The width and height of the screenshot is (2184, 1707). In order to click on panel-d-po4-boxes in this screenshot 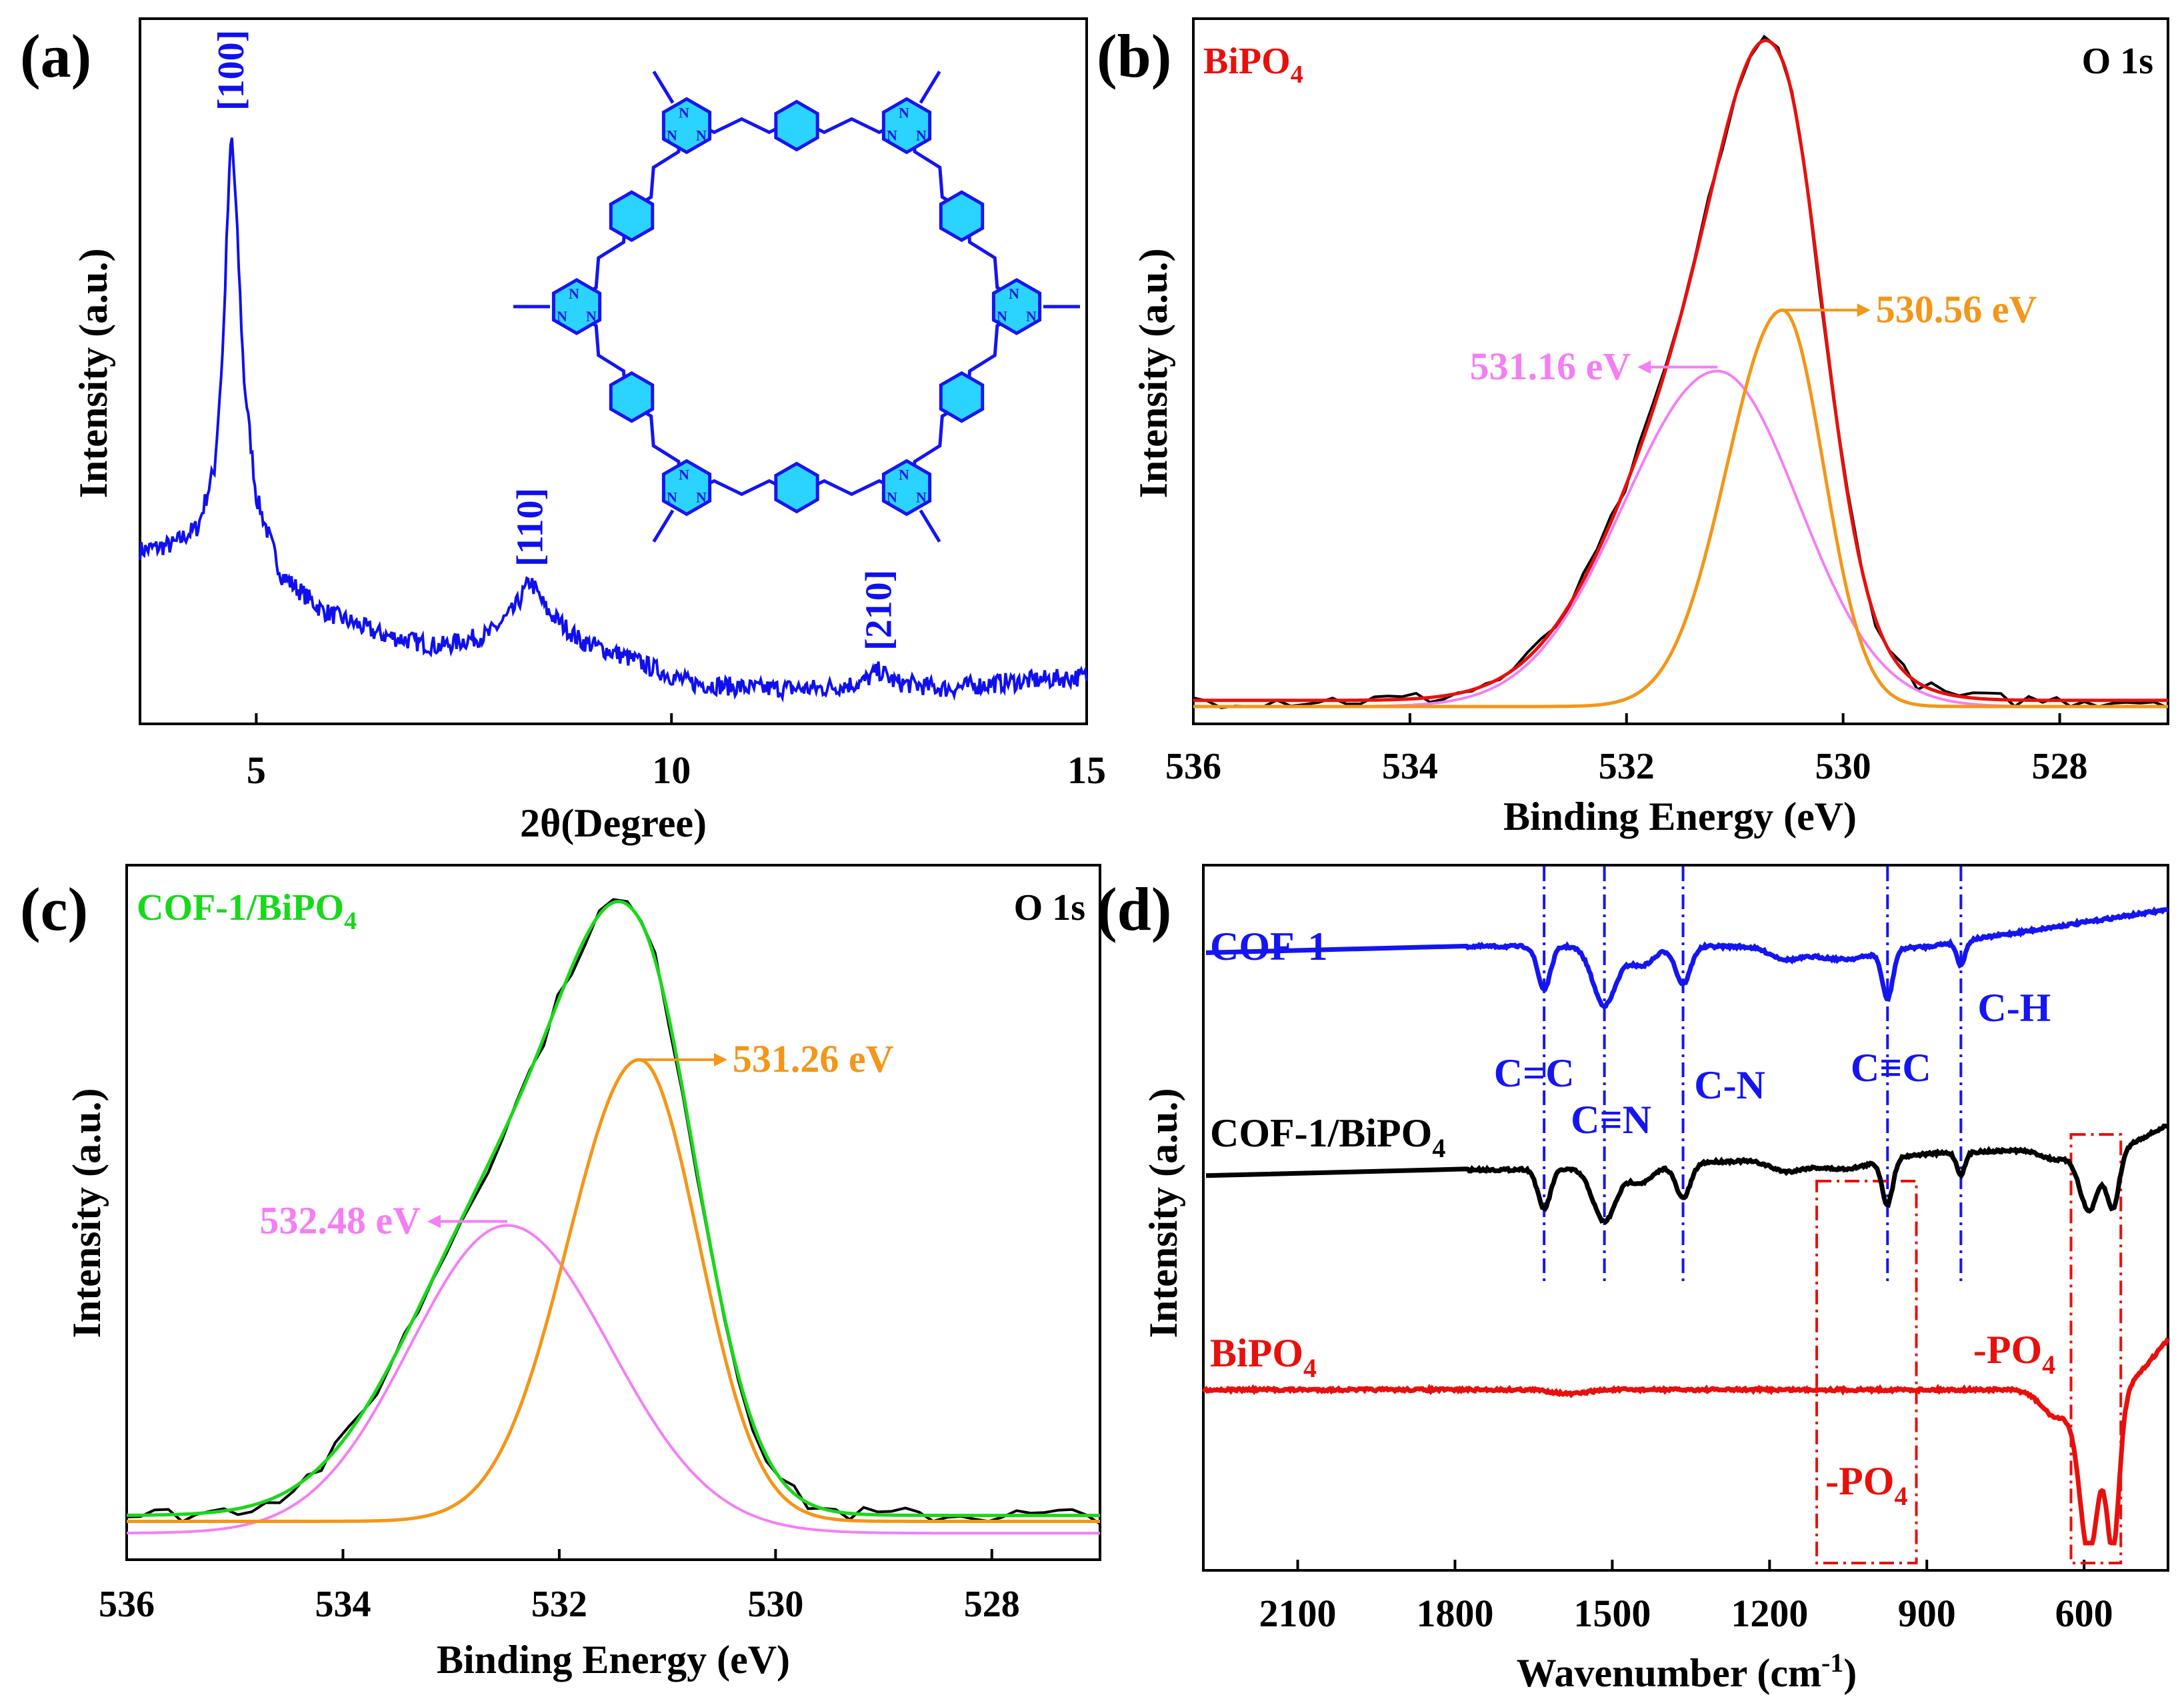, I will do `click(1969, 1348)`.